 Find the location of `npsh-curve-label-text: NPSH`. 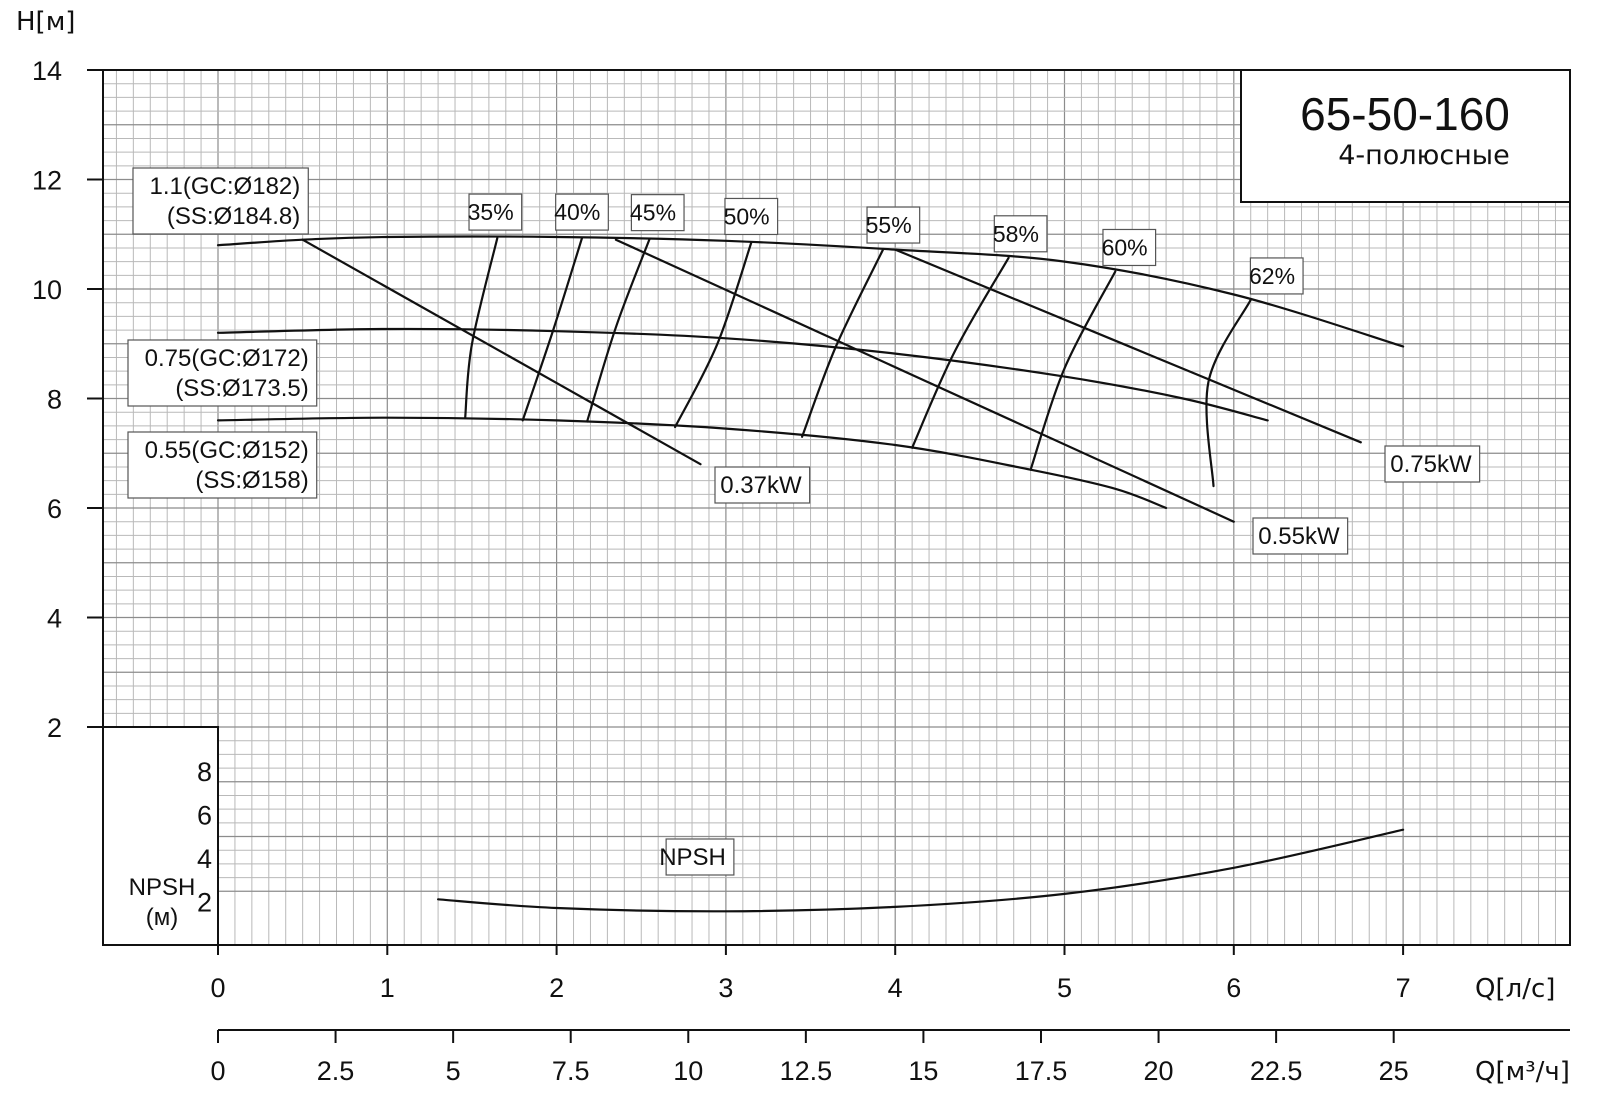

npsh-curve-label-text: NPSH is located at coordinates (692, 857).